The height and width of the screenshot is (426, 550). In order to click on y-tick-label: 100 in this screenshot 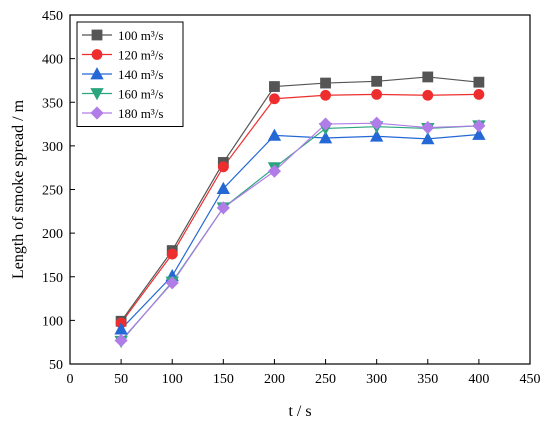, I will do `click(52, 321)`.